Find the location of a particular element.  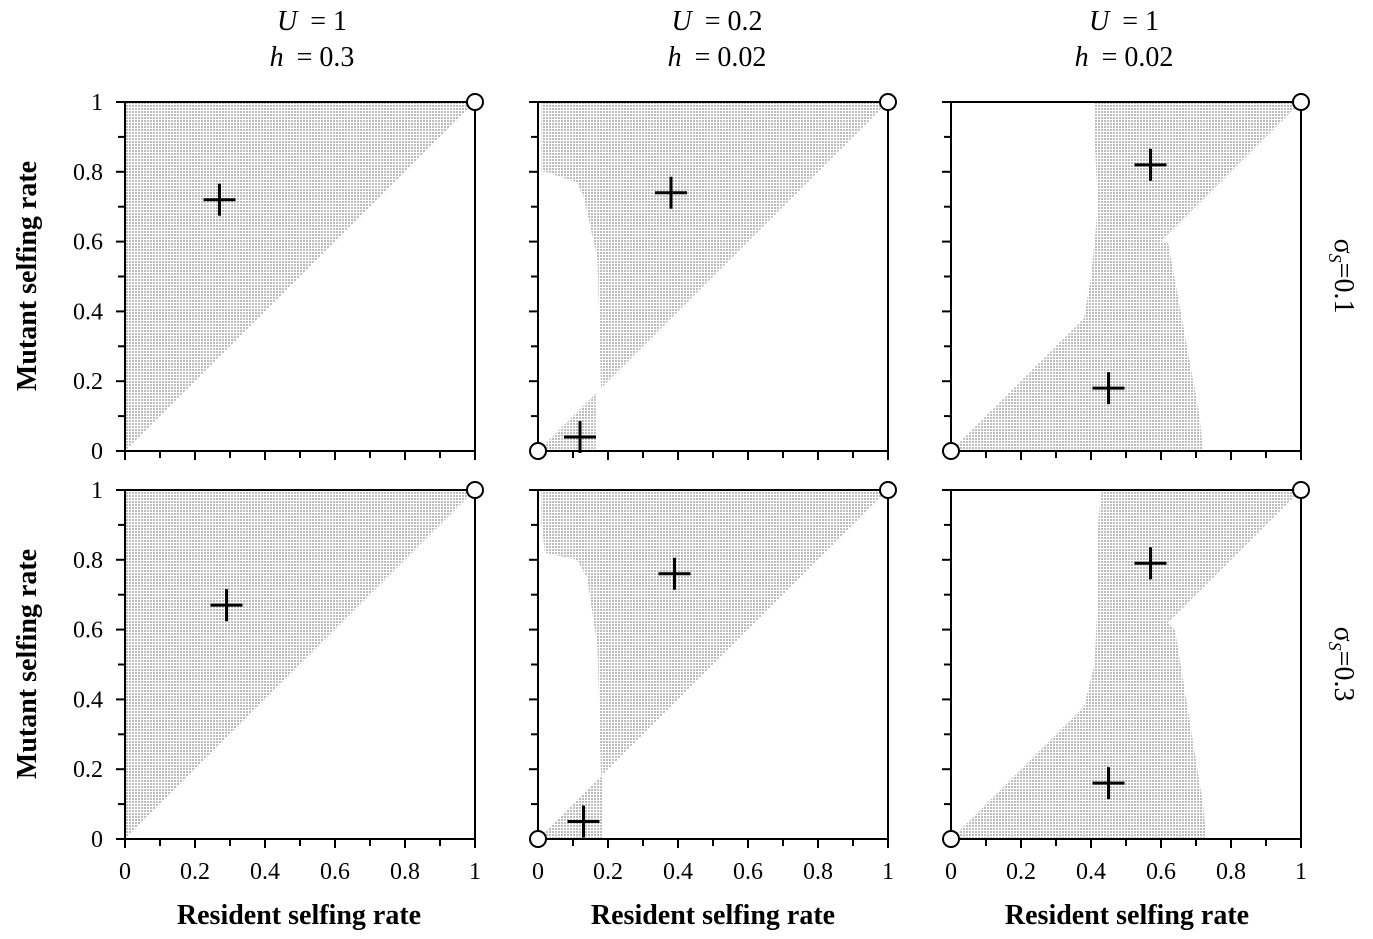

y-axis-label-row-2: Mutant selfing rate is located at coordinates (27, 664).